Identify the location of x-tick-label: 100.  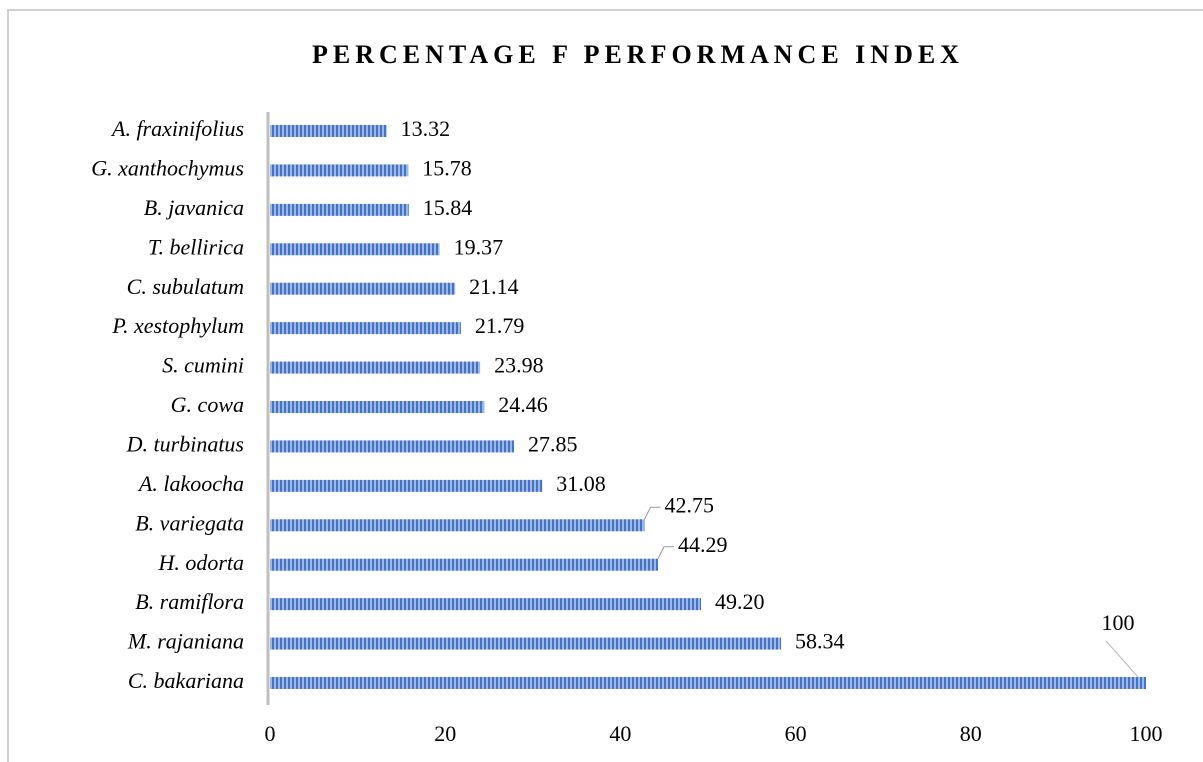
(1146, 733).